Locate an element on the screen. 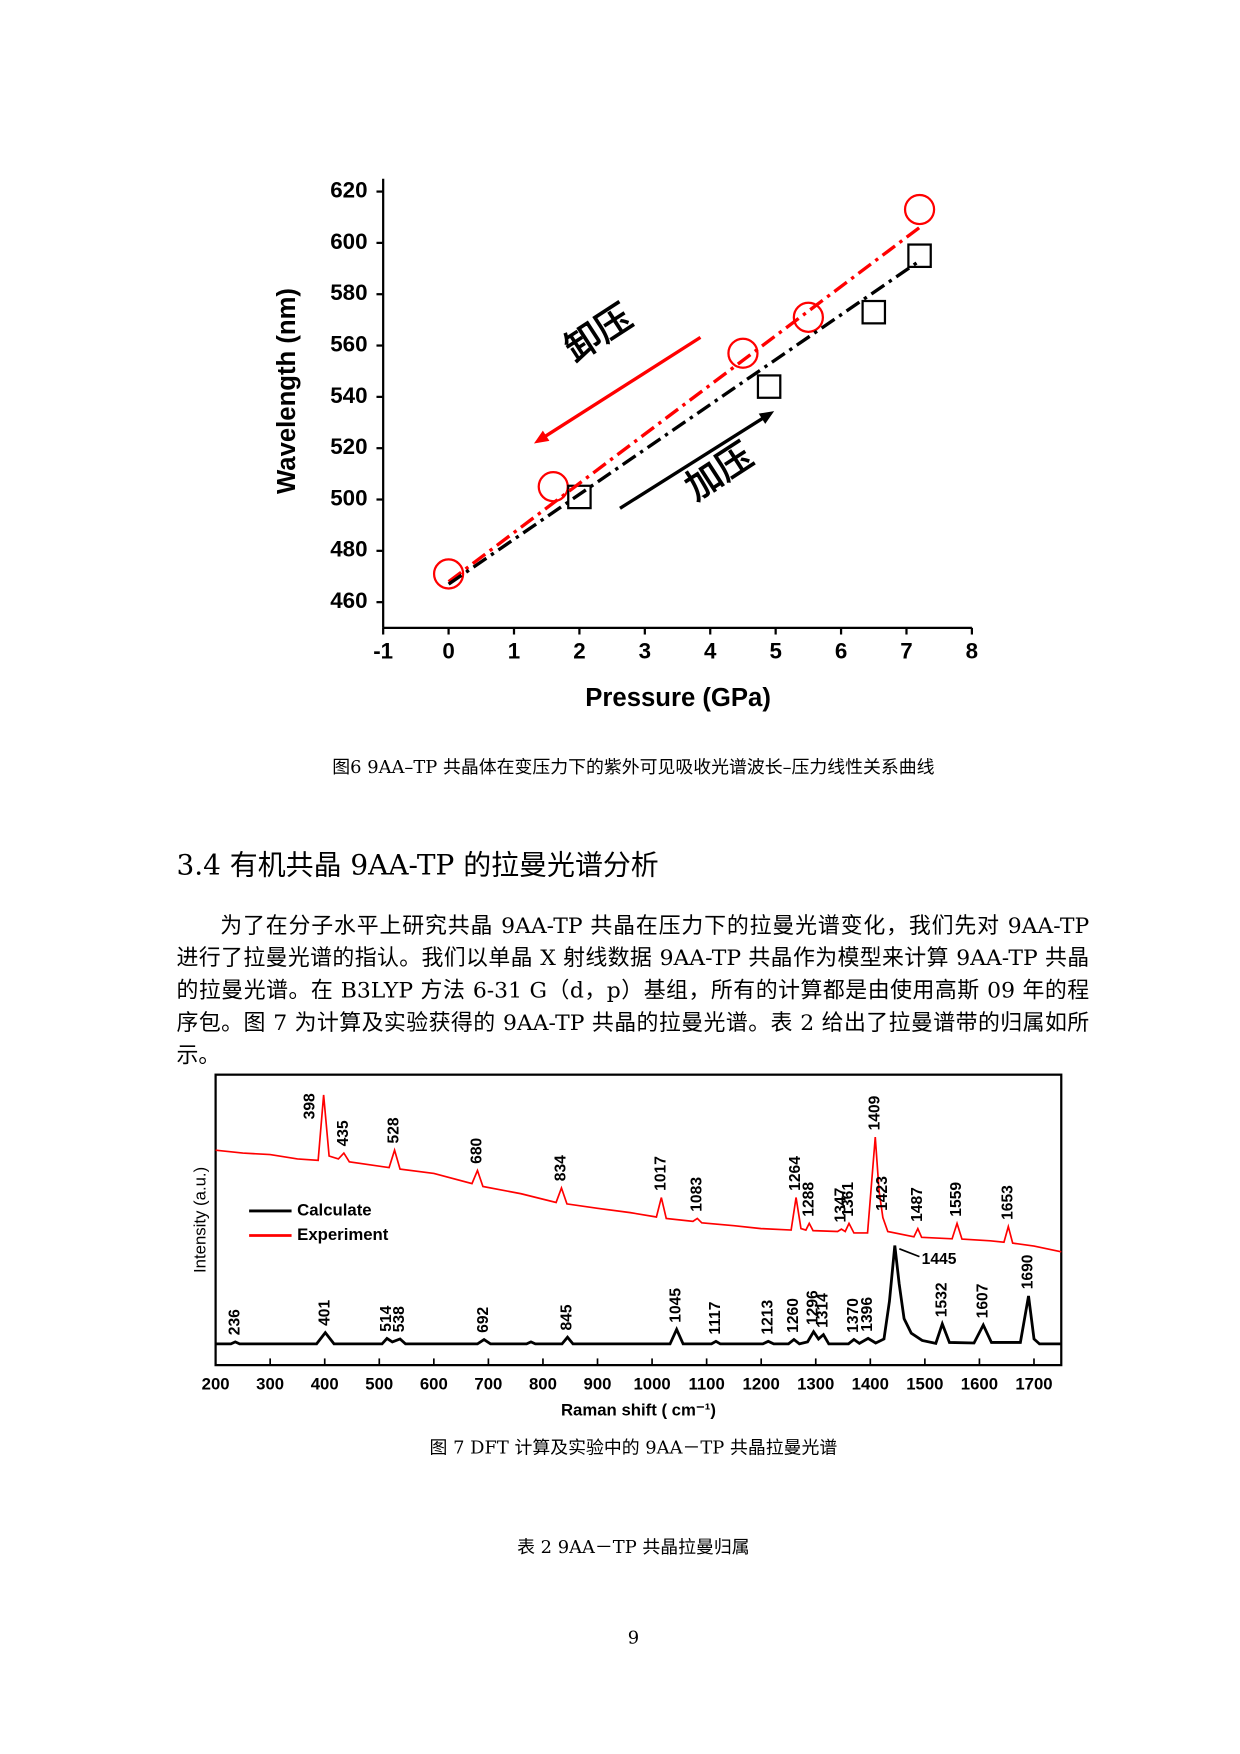 The width and height of the screenshot is (1240, 1754). peak-label: 1396 is located at coordinates (867, 1314).